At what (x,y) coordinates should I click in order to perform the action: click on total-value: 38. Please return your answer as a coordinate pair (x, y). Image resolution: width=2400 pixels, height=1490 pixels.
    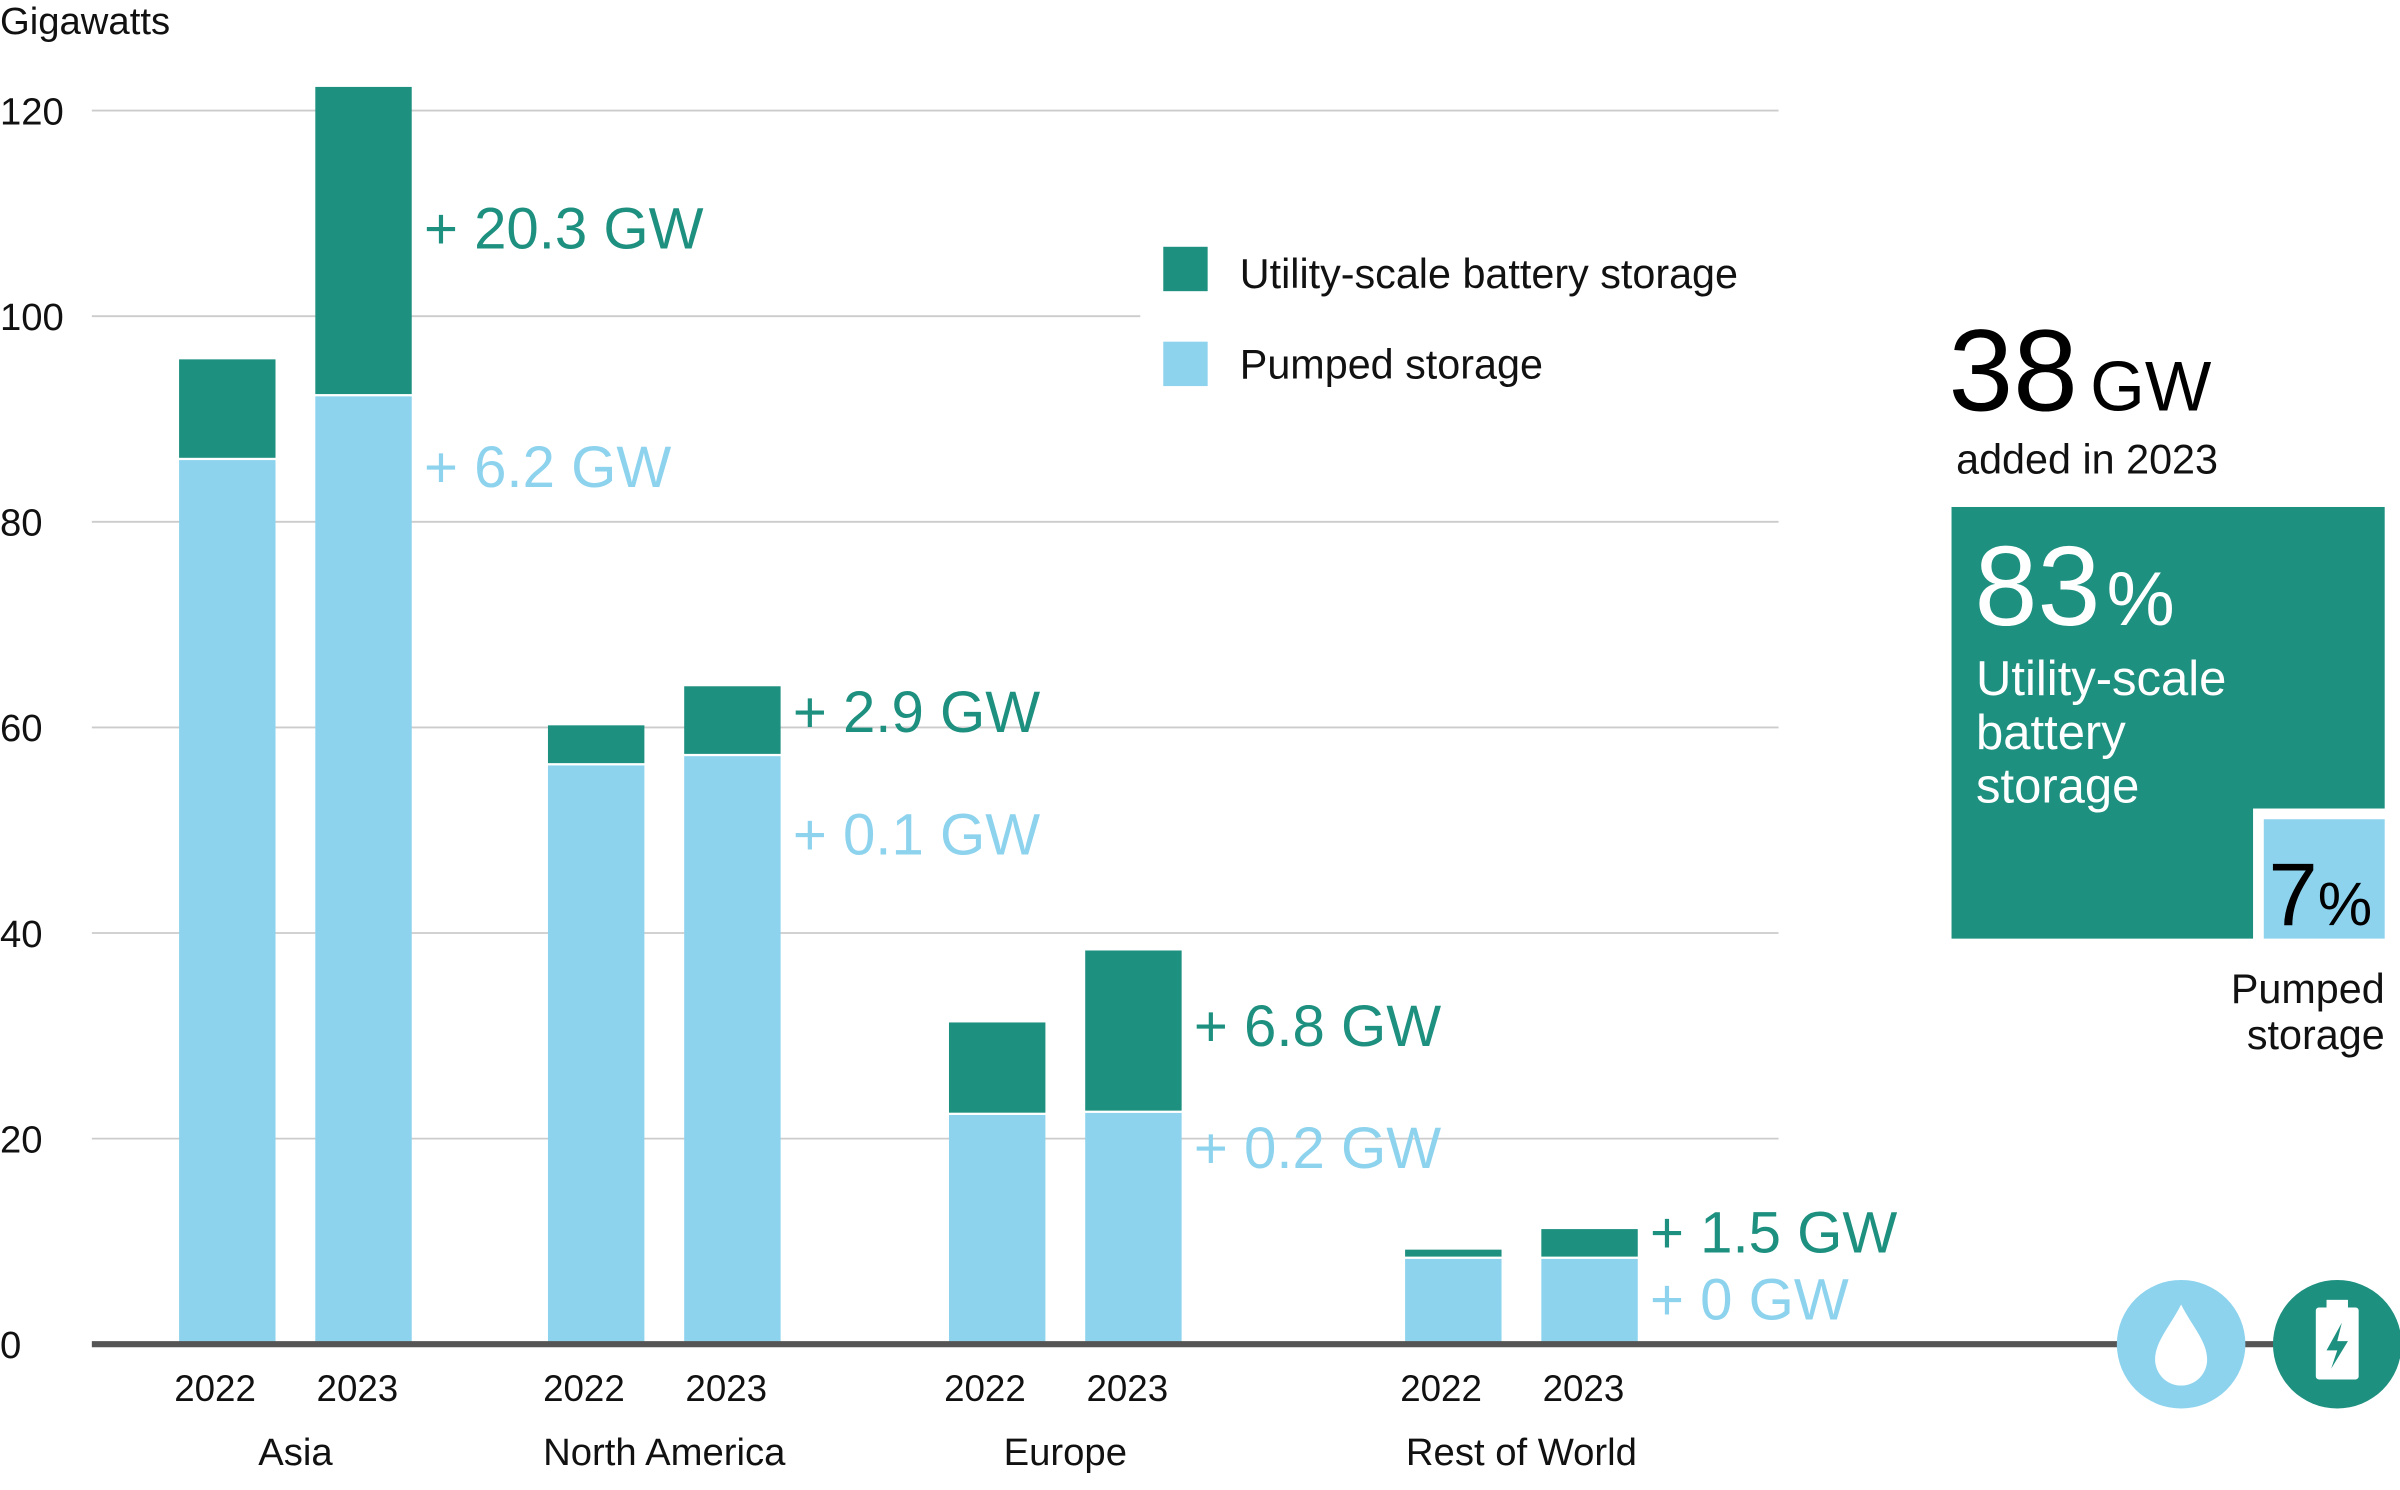
    Looking at the image, I should click on (2012, 371).